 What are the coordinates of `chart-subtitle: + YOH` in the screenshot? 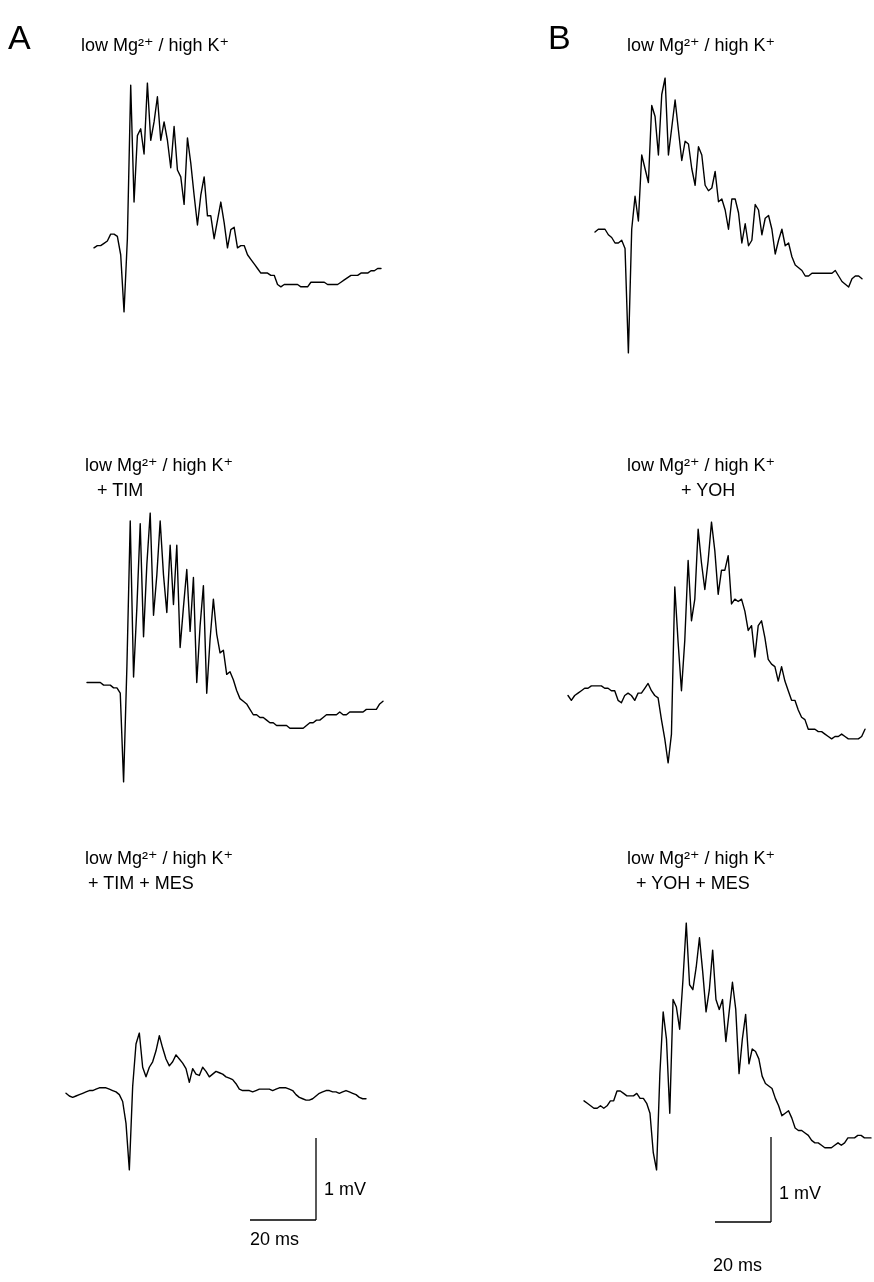 It's located at (708, 490).